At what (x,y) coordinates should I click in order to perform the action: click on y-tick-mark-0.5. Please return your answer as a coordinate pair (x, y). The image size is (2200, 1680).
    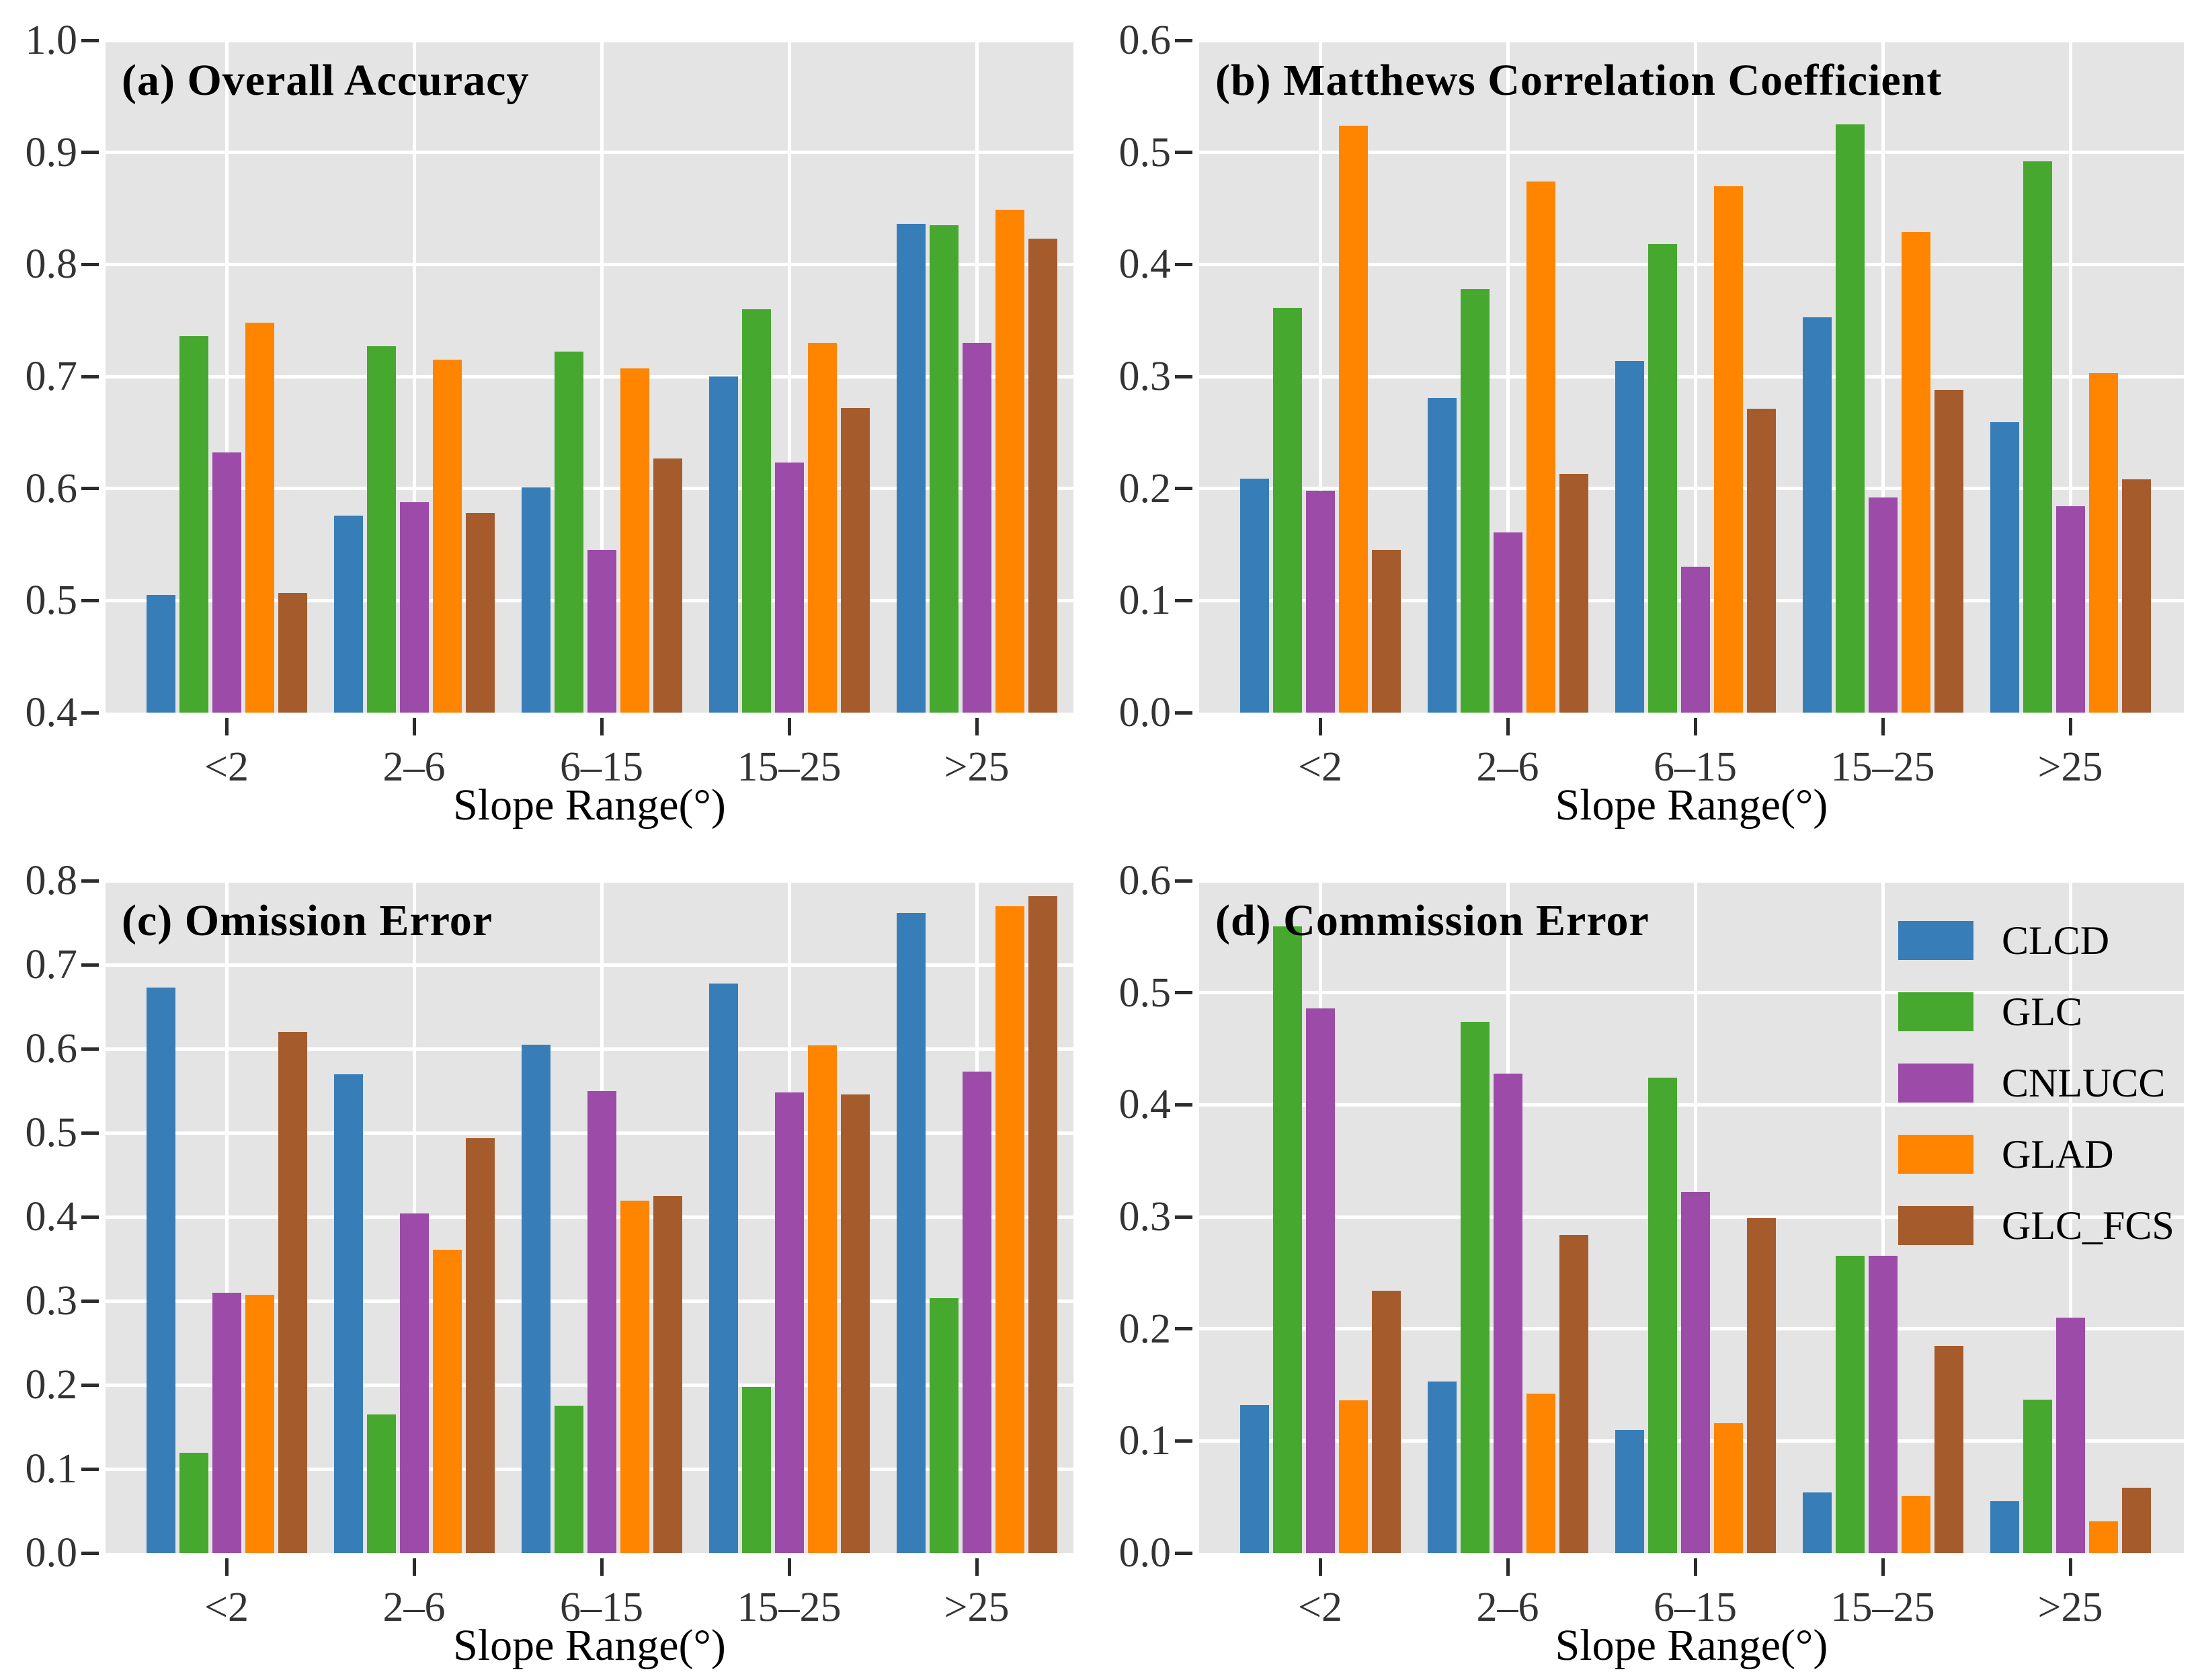
    Looking at the image, I should click on (90, 600).